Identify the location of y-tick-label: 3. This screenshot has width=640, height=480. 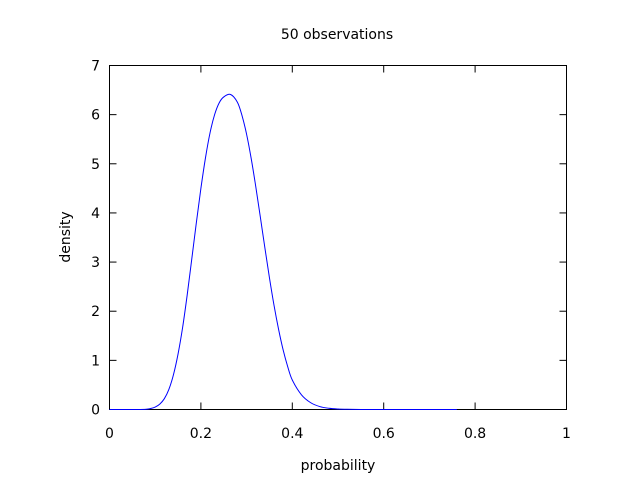
(95, 263).